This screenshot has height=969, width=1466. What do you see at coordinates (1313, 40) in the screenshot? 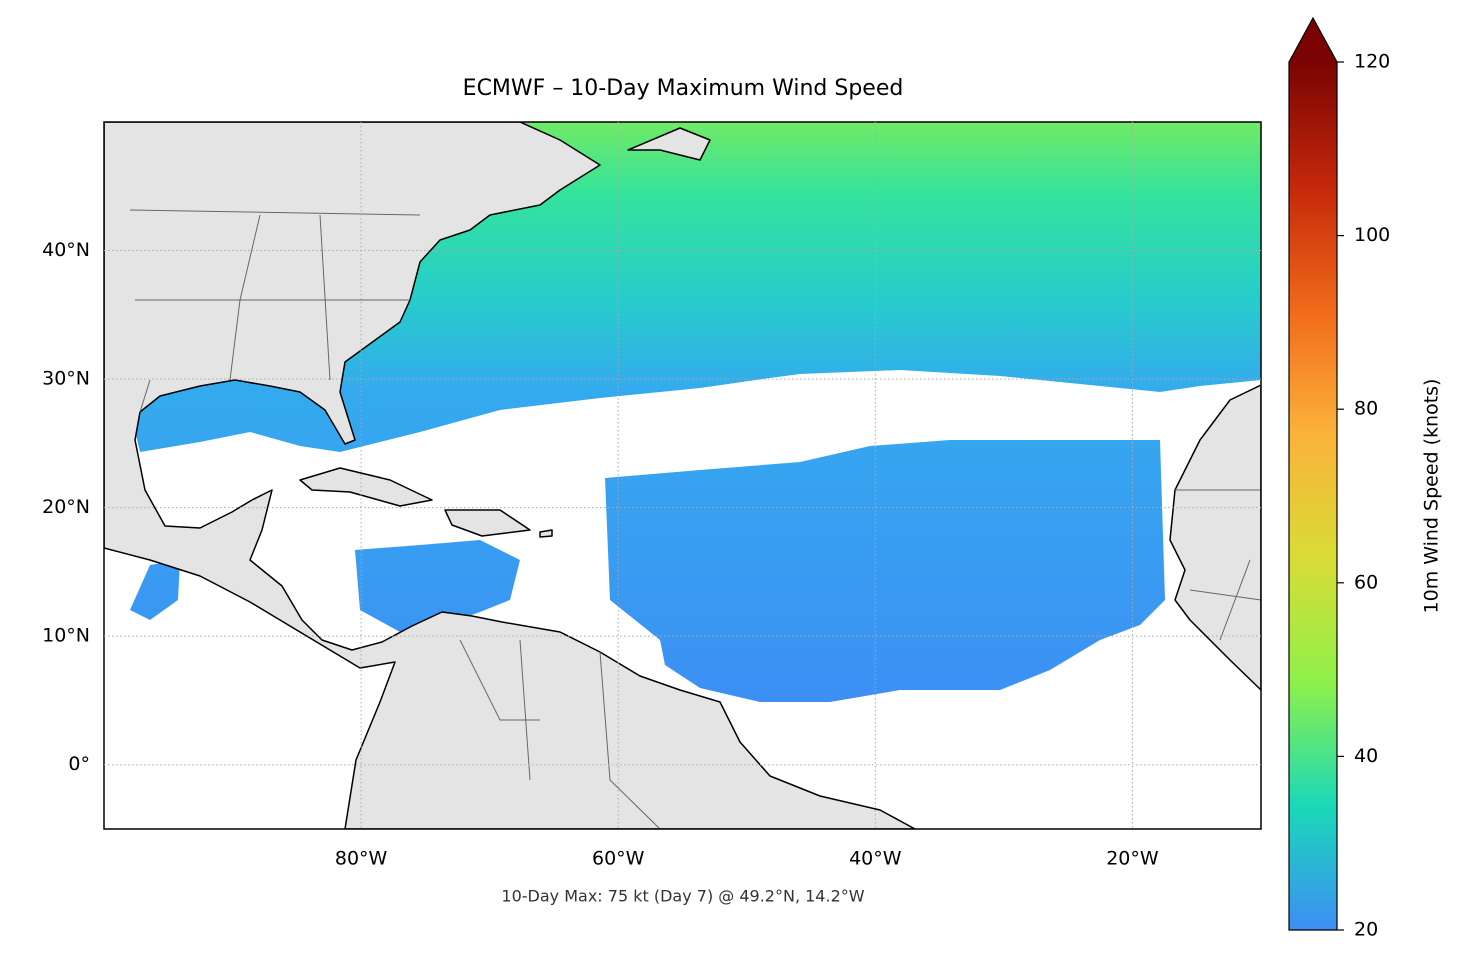
I see `colorbar-extend` at bounding box center [1313, 40].